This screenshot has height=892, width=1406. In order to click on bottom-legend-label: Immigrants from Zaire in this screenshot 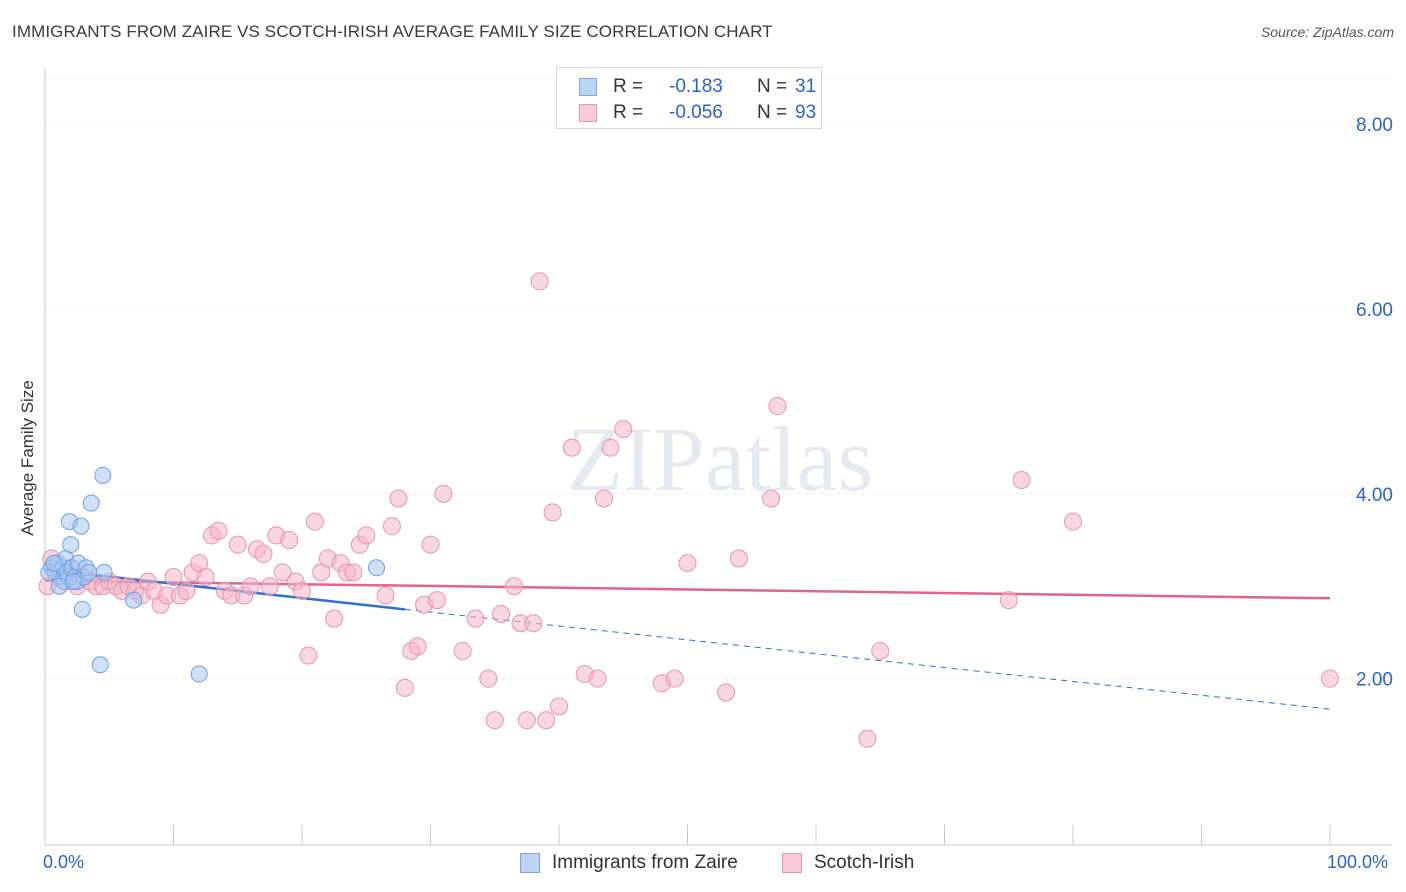, I will do `click(645, 862)`.